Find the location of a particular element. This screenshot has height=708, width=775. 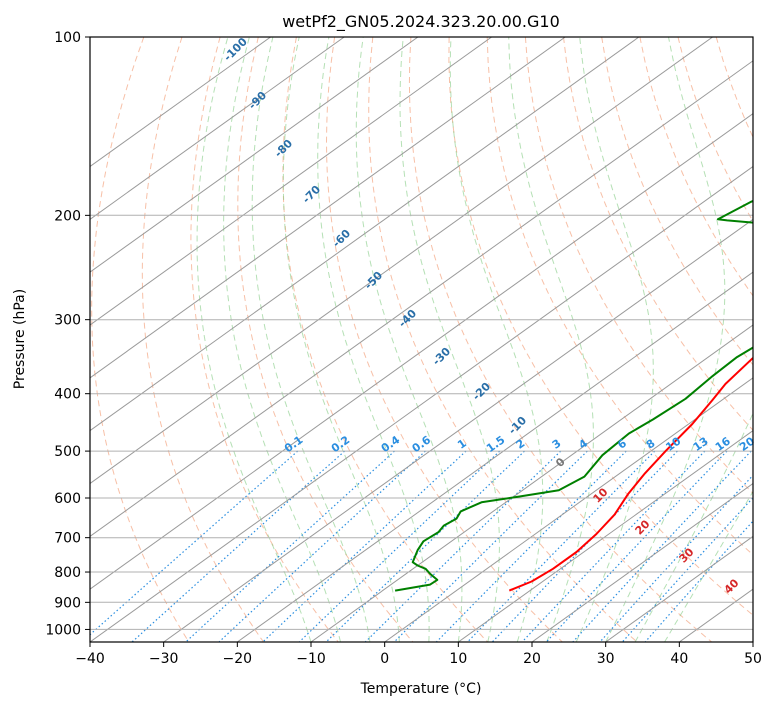

dry-adiabat-label: -70 is located at coordinates (311, 194).